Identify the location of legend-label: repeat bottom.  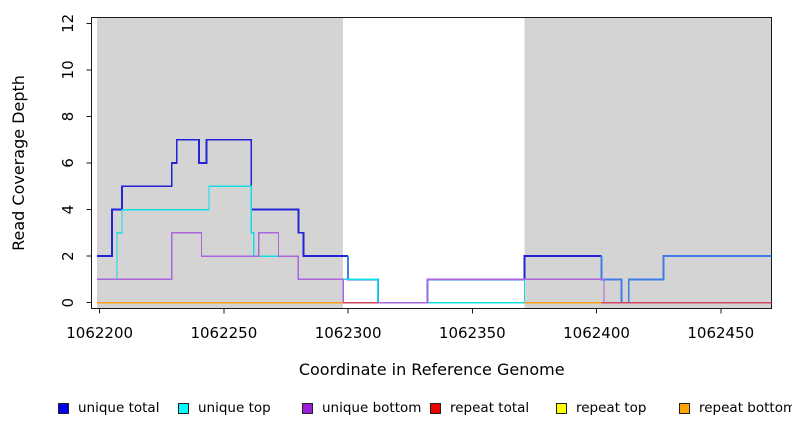
(745, 408).